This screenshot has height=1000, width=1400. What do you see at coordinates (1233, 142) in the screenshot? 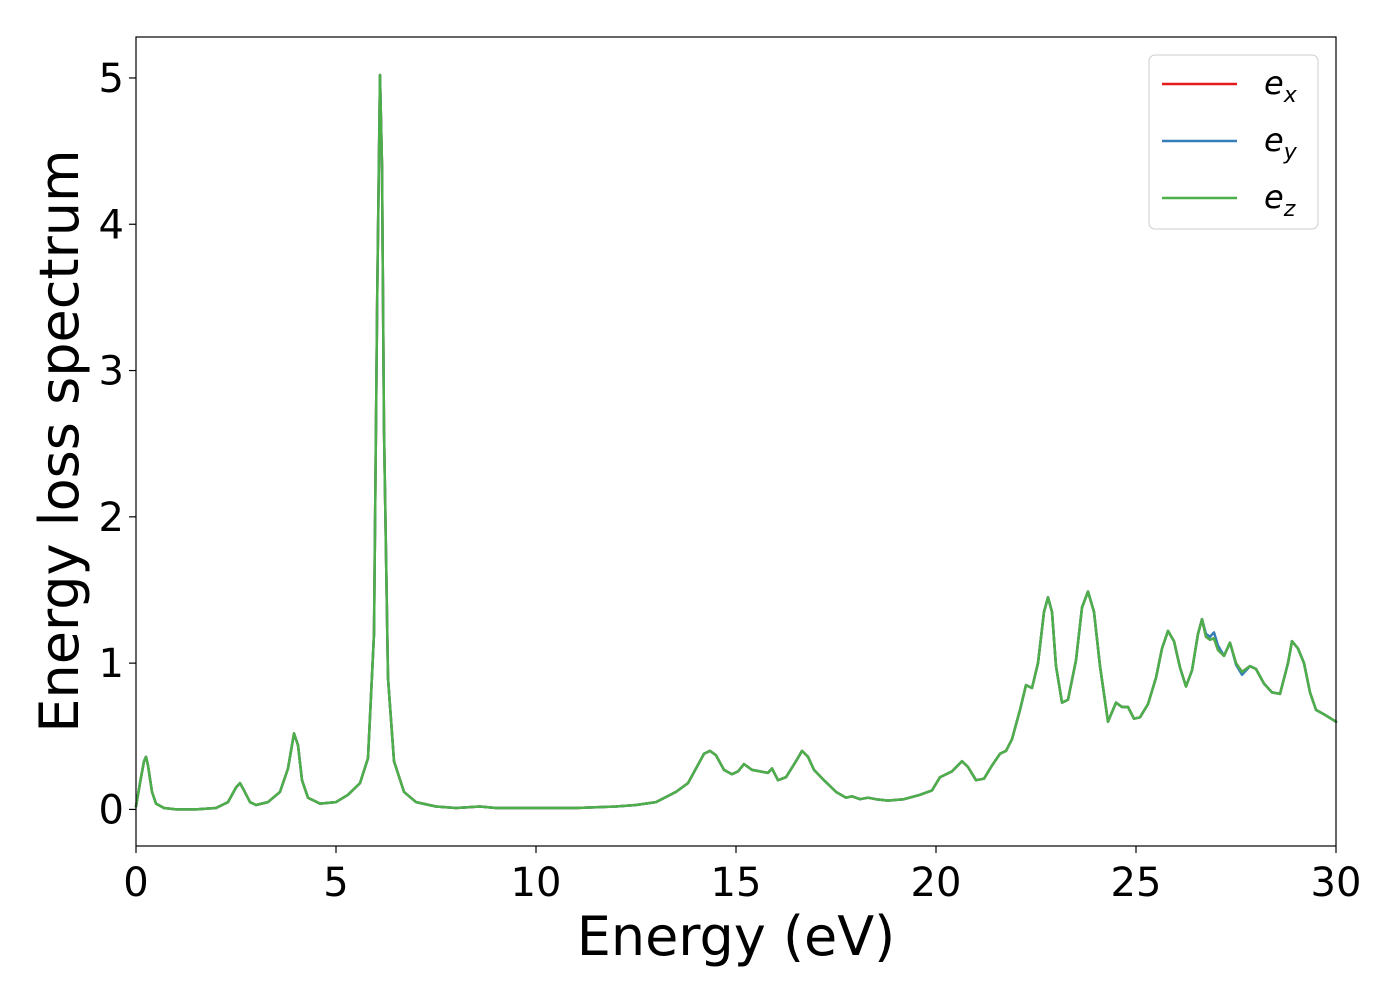
I see `legend: ex ey ez` at bounding box center [1233, 142].